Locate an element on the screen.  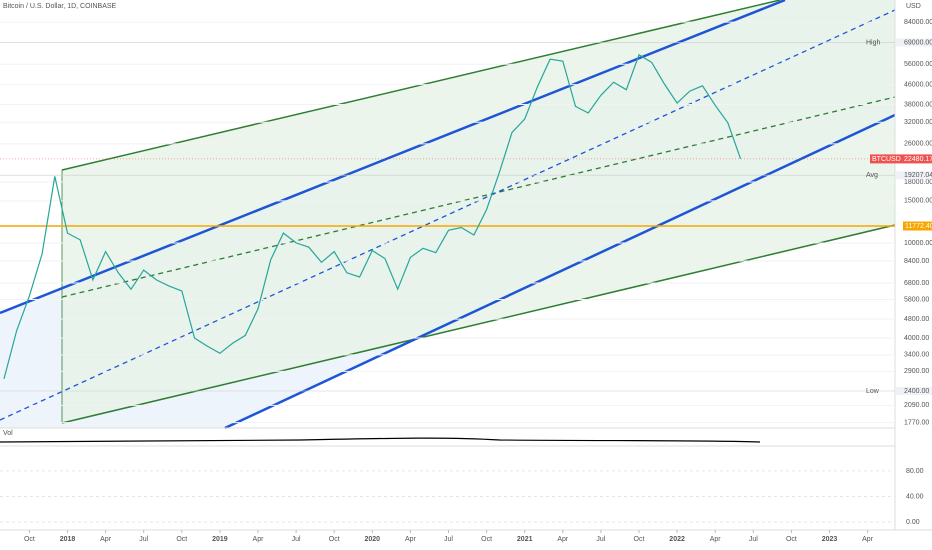
x-tick-label: 2021 is located at coordinates (525, 539).